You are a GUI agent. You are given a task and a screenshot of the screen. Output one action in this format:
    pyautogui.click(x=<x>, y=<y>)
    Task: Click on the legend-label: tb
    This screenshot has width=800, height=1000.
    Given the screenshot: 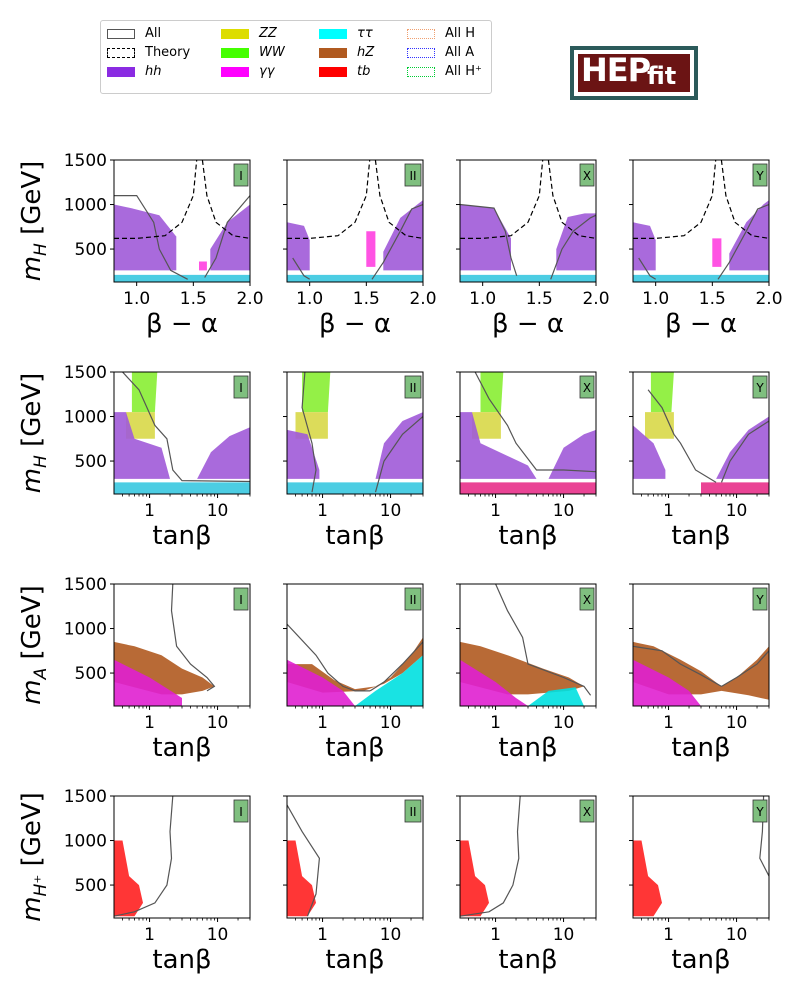 What is the action you would take?
    pyautogui.click(x=364, y=71)
    